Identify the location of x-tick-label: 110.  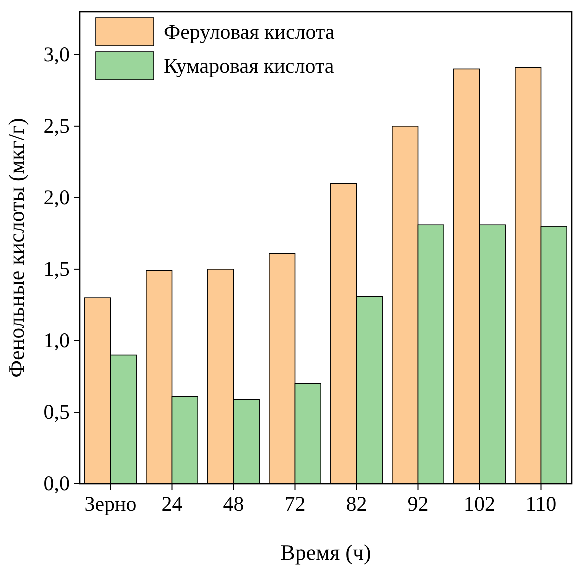
(541, 504).